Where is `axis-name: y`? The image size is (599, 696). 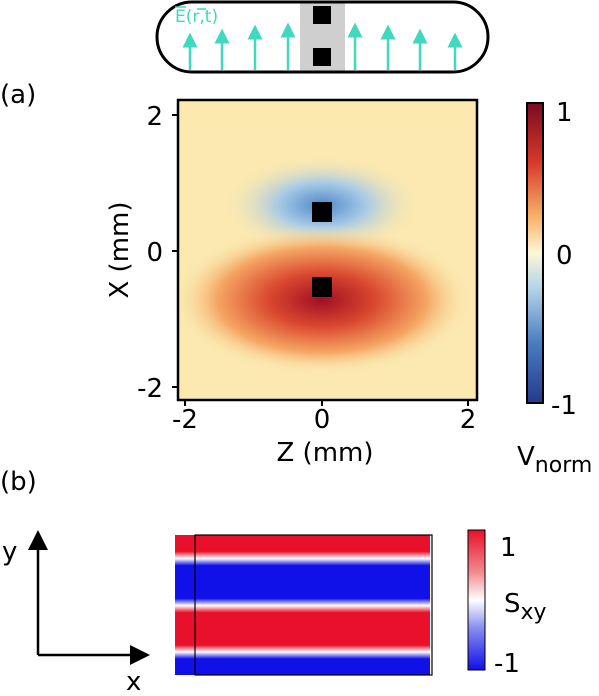
axis-name: y is located at coordinates (9, 552).